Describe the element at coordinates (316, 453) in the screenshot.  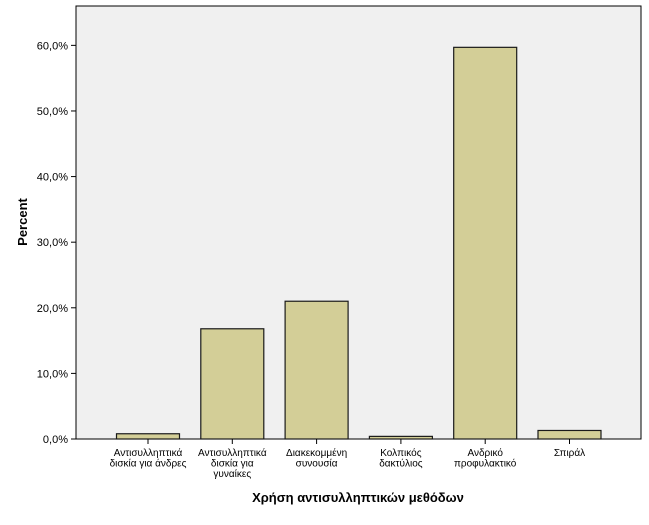
I see `x-tick-label: Διακεκομμένη` at that location.